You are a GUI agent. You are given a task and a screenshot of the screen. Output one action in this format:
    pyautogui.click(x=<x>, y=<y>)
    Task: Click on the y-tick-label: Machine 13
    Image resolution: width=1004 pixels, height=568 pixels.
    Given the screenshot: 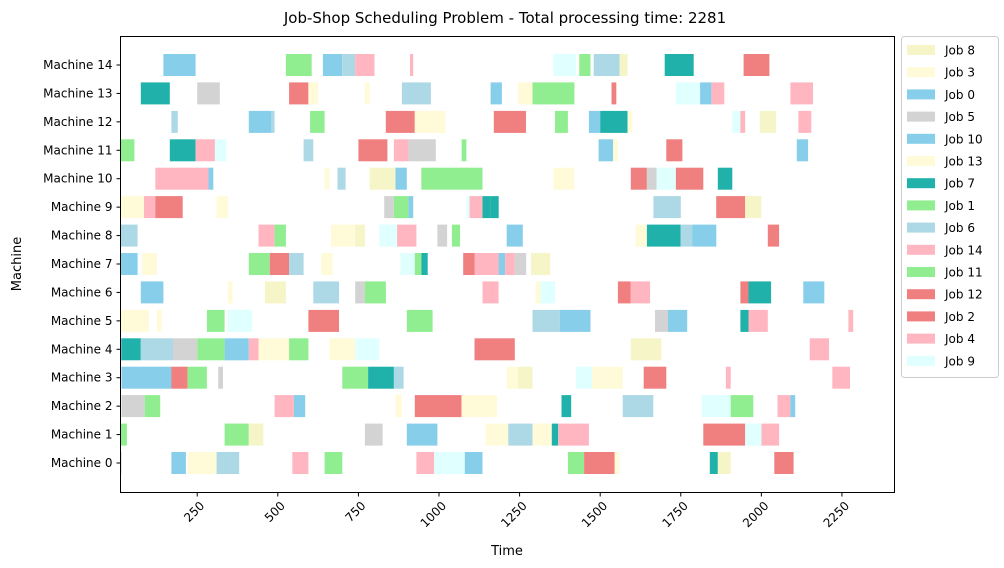 What is the action you would take?
    pyautogui.click(x=77, y=93)
    